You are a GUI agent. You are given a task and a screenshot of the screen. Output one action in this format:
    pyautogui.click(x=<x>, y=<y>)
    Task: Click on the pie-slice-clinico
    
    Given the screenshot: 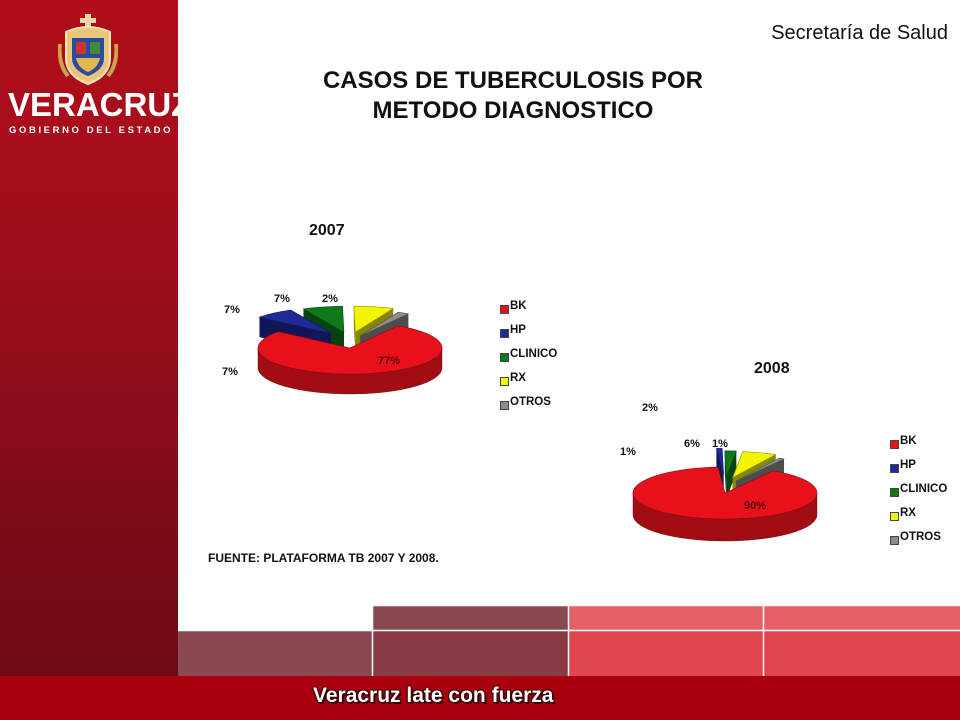 What is the action you would take?
    pyautogui.click(x=730, y=474)
    